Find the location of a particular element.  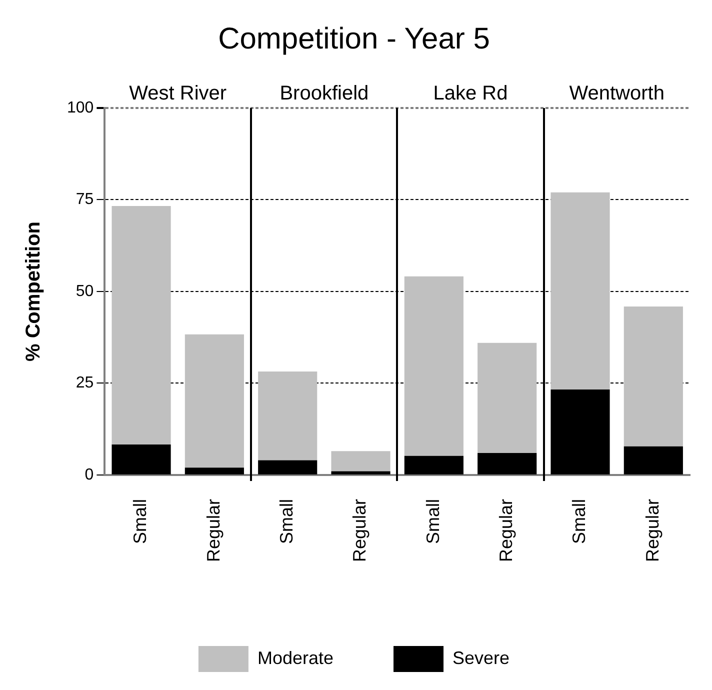

y-tick-label: 75 is located at coordinates (85, 199).